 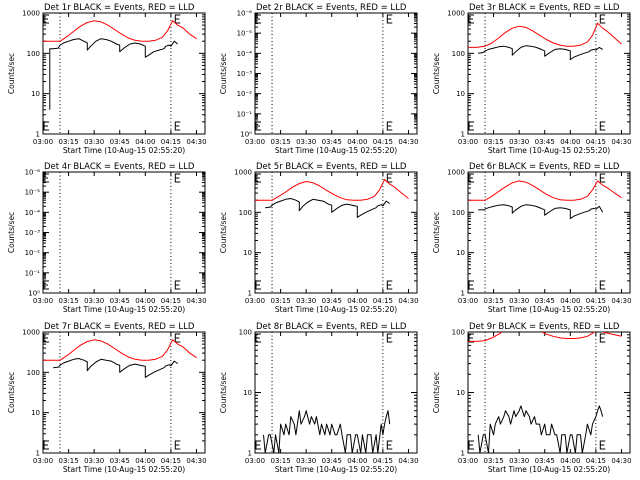 What do you see at coordinates (119, 167) in the screenshot?
I see `panel-title: Det 4r BLACK = Events, RED = LLD` at bounding box center [119, 167].